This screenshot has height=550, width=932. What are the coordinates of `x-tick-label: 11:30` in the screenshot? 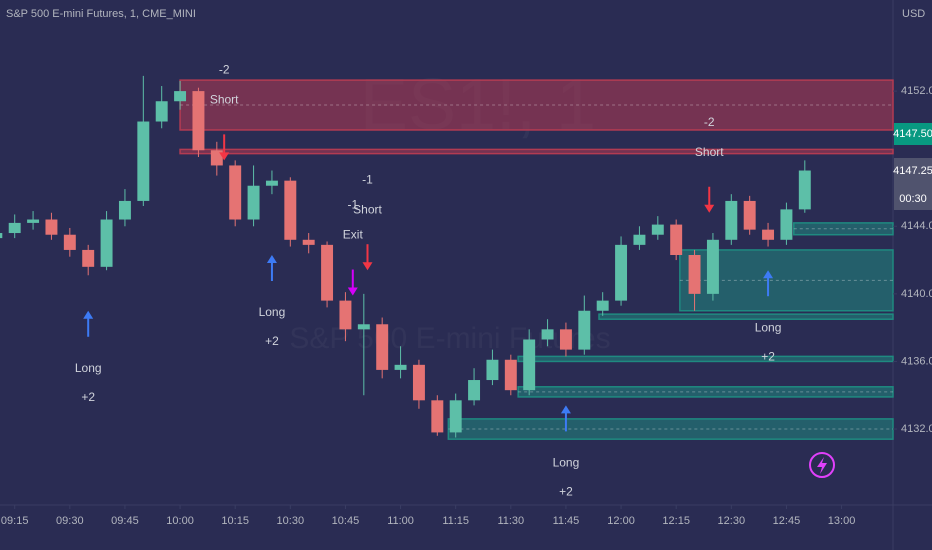 It's located at (510, 521).